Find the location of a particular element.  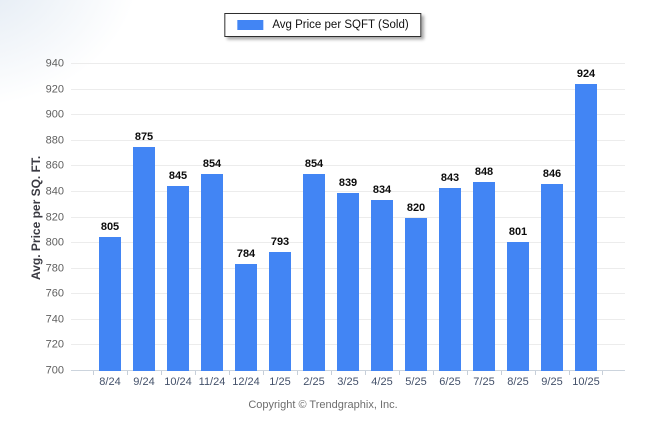

bar-slot: 801 8/25 is located at coordinates (518, 226).